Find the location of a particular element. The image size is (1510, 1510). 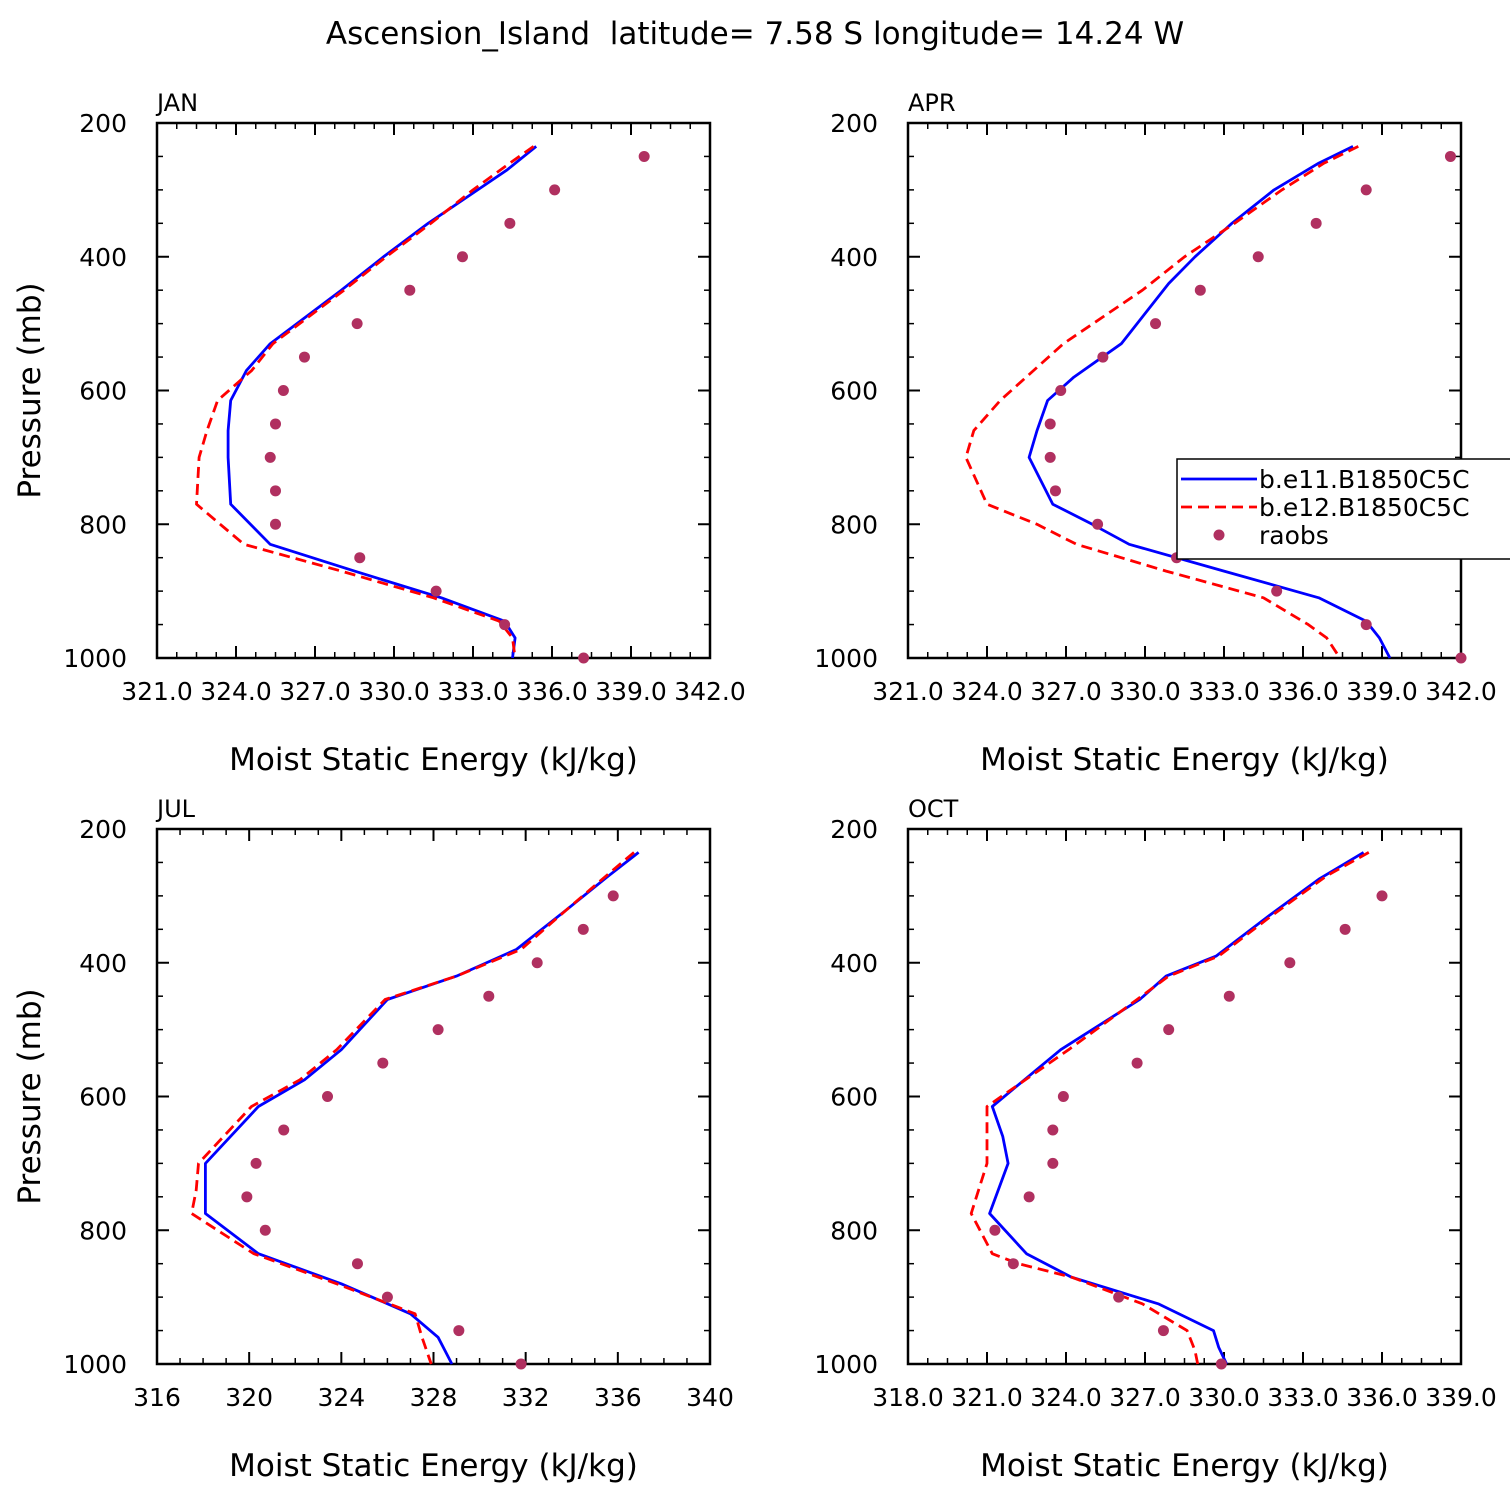

x-tick-label: 327.0 is located at coordinates (1145, 1397).